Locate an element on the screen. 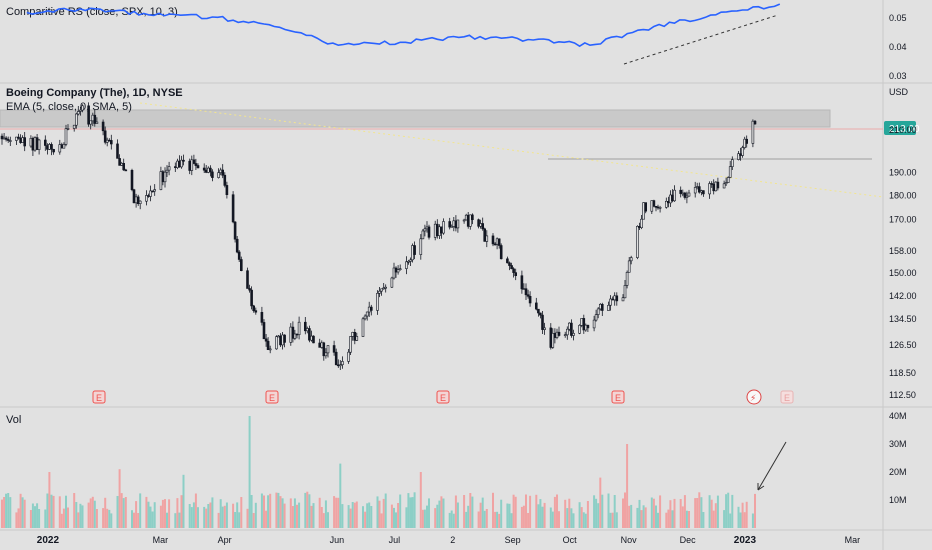 The height and width of the screenshot is (550, 932). dividend-marker: ⚡ is located at coordinates (754, 397).